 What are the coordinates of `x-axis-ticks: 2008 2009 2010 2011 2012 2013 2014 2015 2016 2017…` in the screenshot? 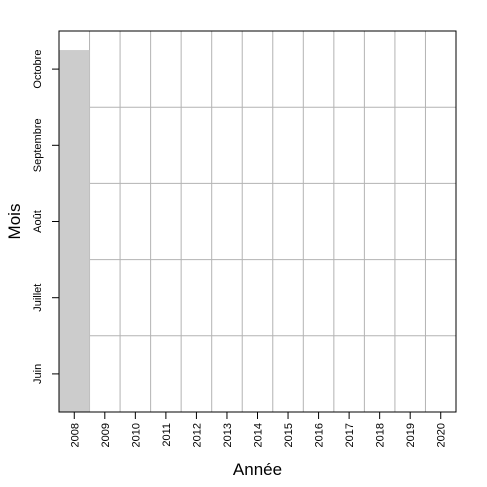 It's located at (258, 429).